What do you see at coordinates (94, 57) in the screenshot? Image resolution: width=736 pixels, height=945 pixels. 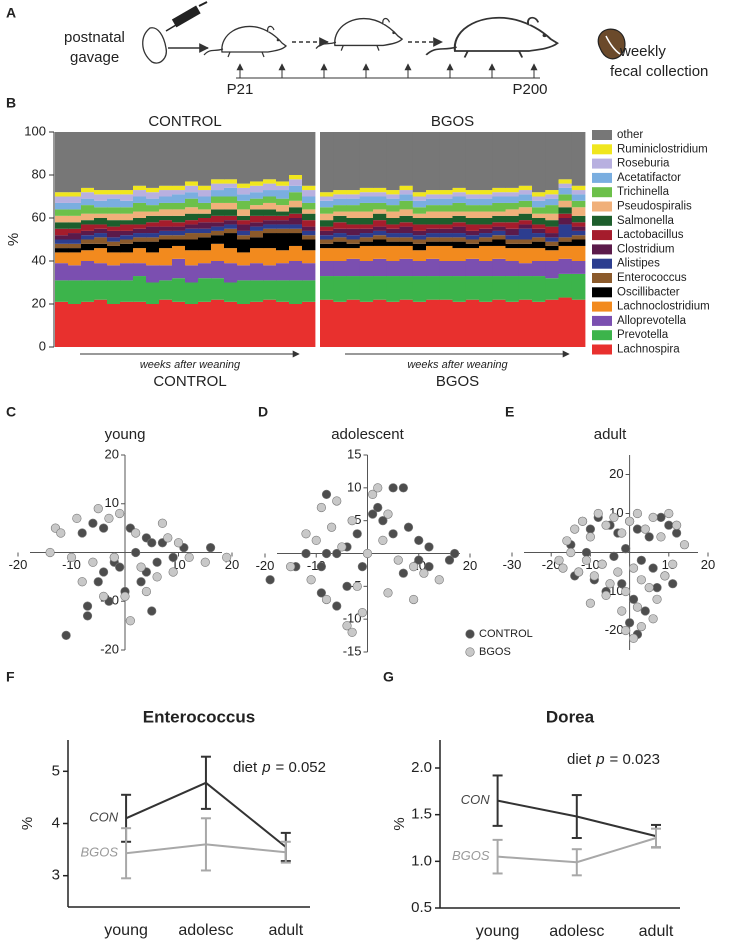 I see `gavage-label: gavage` at bounding box center [94, 57].